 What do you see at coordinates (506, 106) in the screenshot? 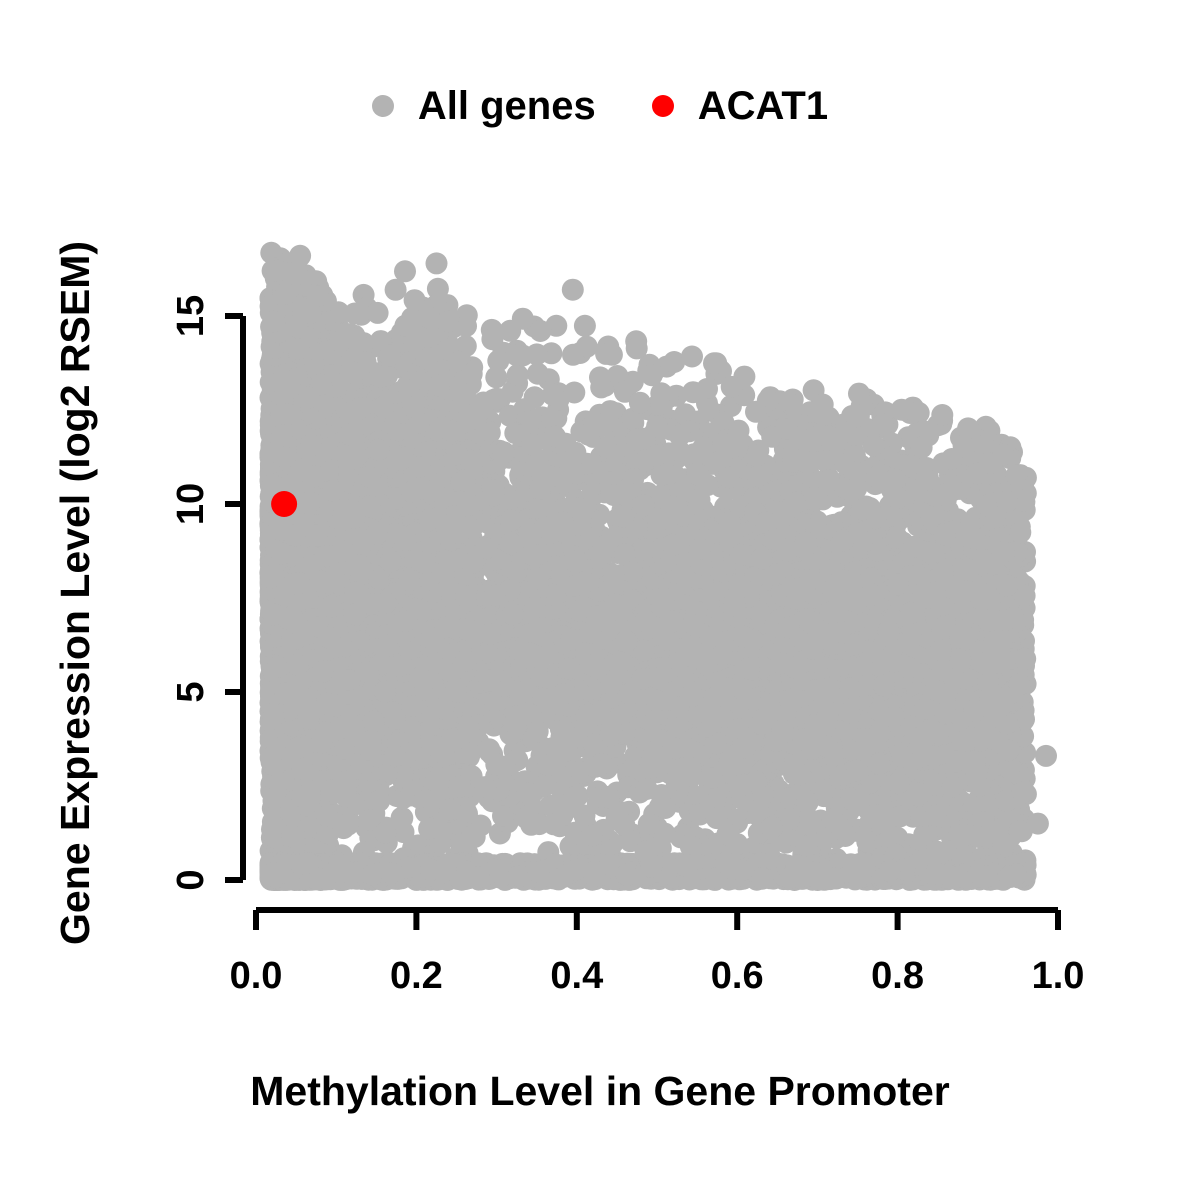
I see `legend-label-all-genes: All genes` at bounding box center [506, 106].